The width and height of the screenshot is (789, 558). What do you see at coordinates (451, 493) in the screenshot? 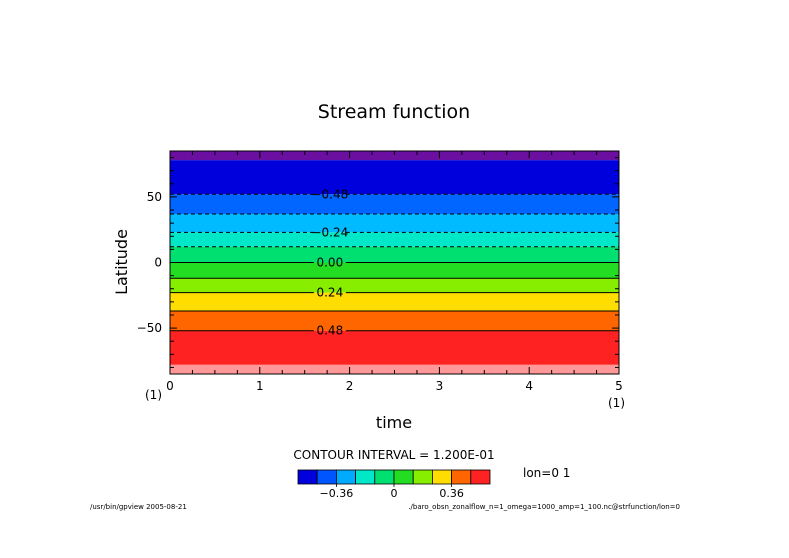
I see `colorbar-label: 0.36` at bounding box center [451, 493].